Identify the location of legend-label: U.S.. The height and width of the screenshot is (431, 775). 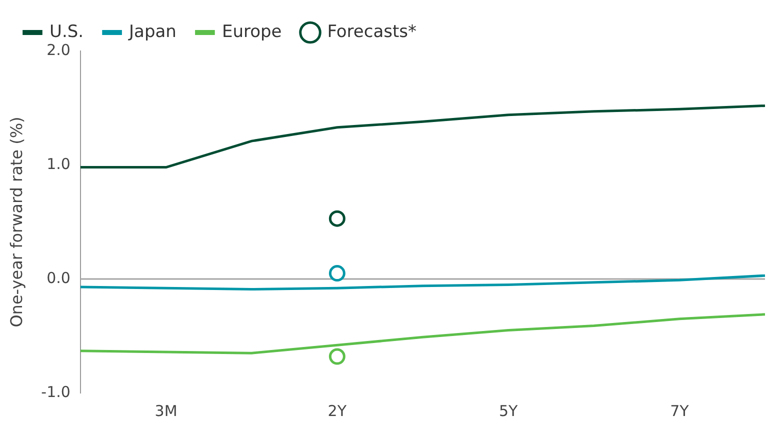
(67, 32).